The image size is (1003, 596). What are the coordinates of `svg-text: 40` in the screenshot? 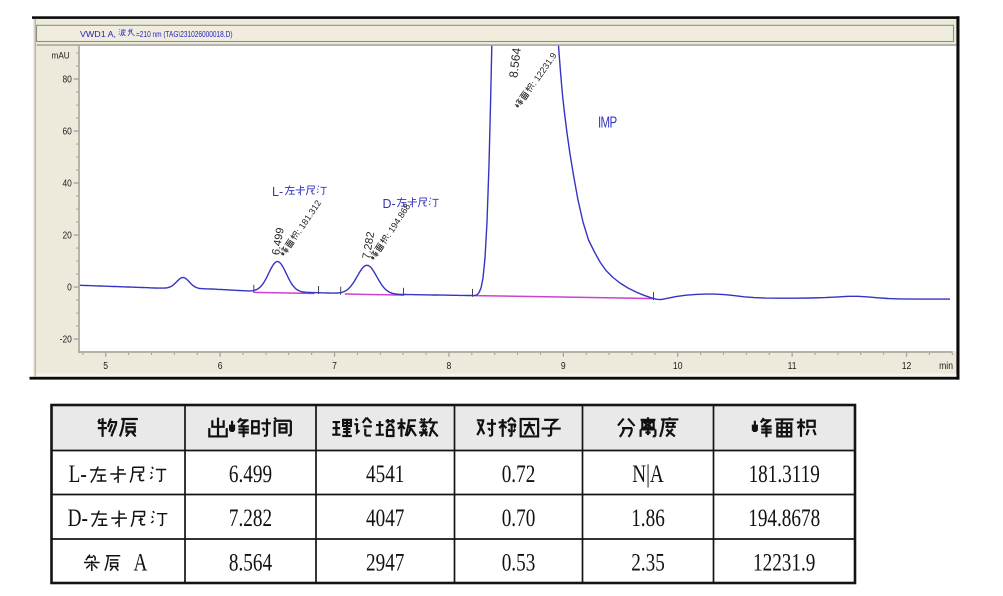 It's located at (66, 183).